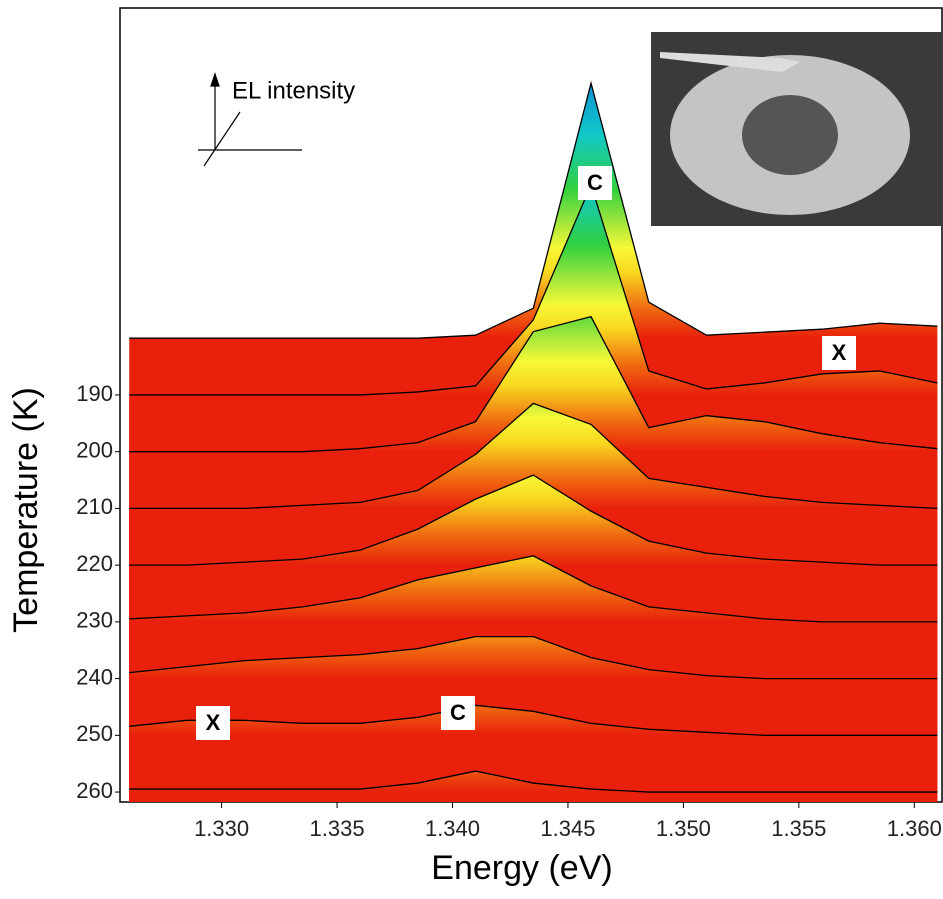 The image size is (943, 899). Describe the element at coordinates (798, 828) in the screenshot. I see `x-tick-label: 1.355` at that location.